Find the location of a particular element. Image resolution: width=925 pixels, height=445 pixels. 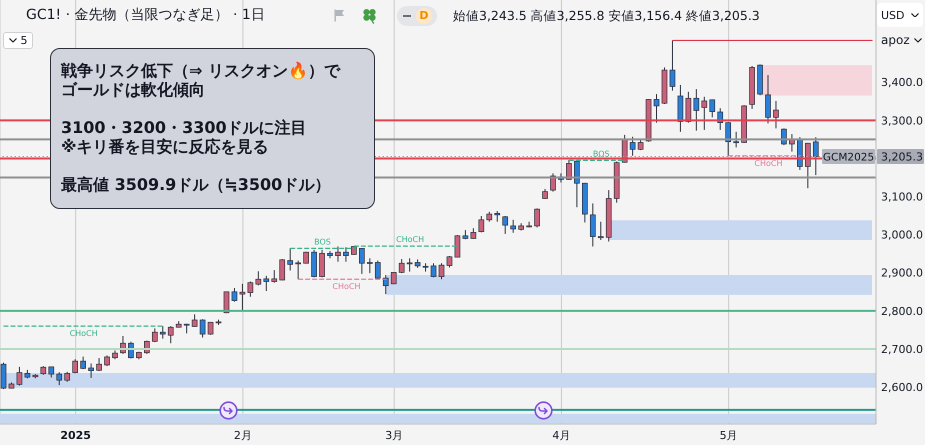

x-tick-label: 2025 is located at coordinates (75, 435).